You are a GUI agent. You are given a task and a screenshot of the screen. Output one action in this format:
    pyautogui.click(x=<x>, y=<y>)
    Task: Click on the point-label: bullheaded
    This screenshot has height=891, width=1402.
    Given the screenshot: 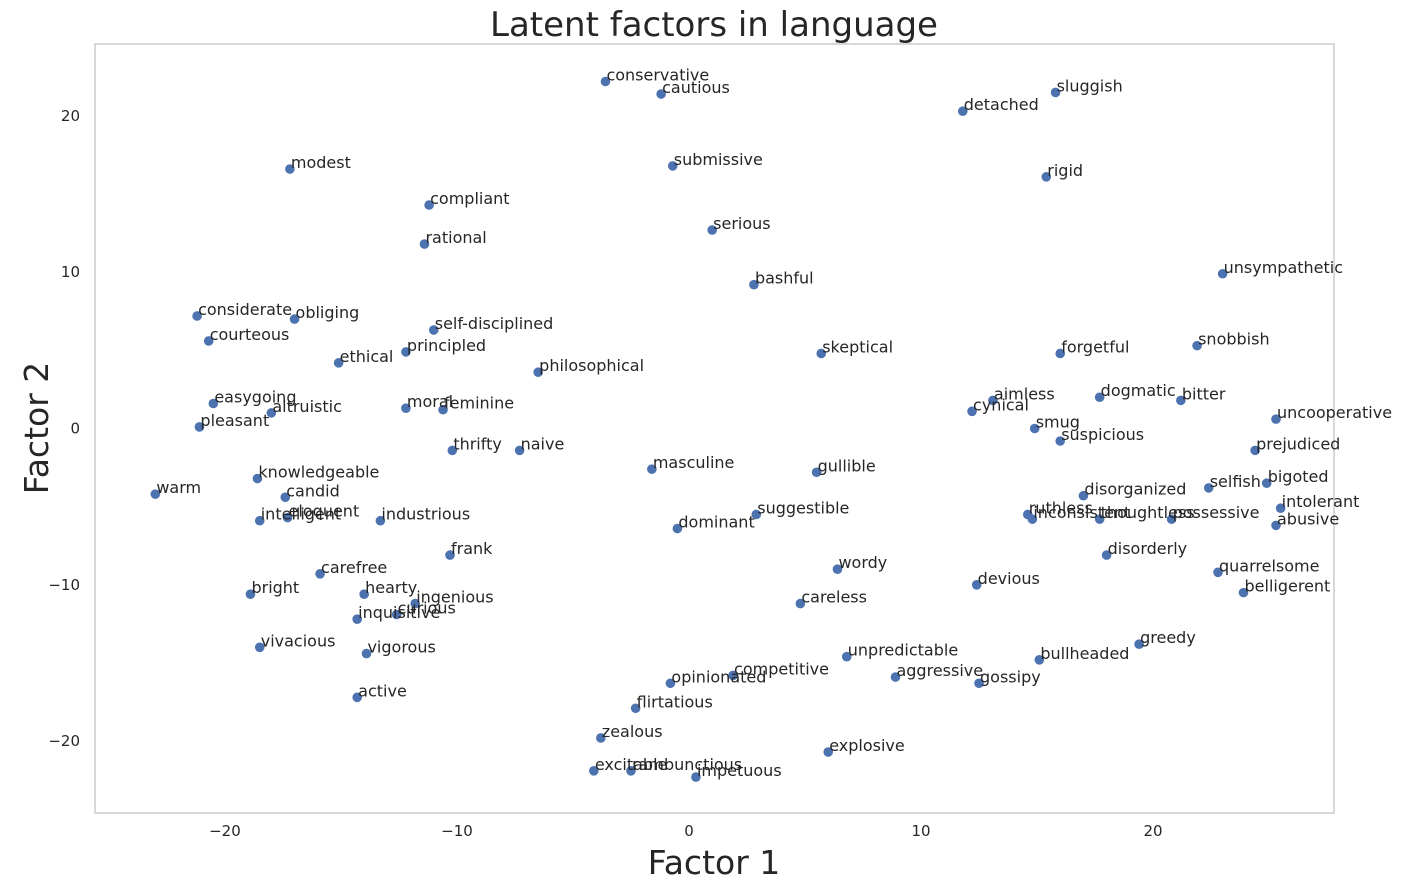 What is the action you would take?
    pyautogui.click(x=1084, y=653)
    